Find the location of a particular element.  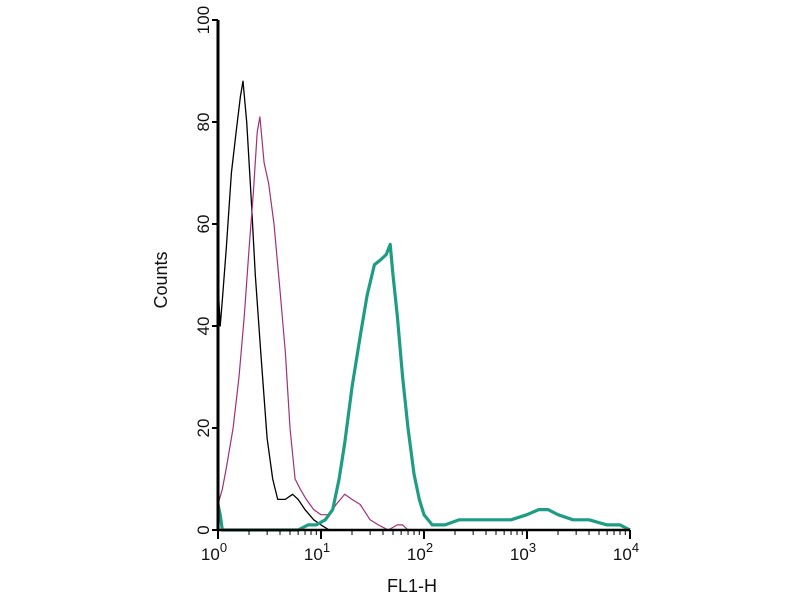

x-tick-label: 10⁰ is located at coordinates (214, 552).